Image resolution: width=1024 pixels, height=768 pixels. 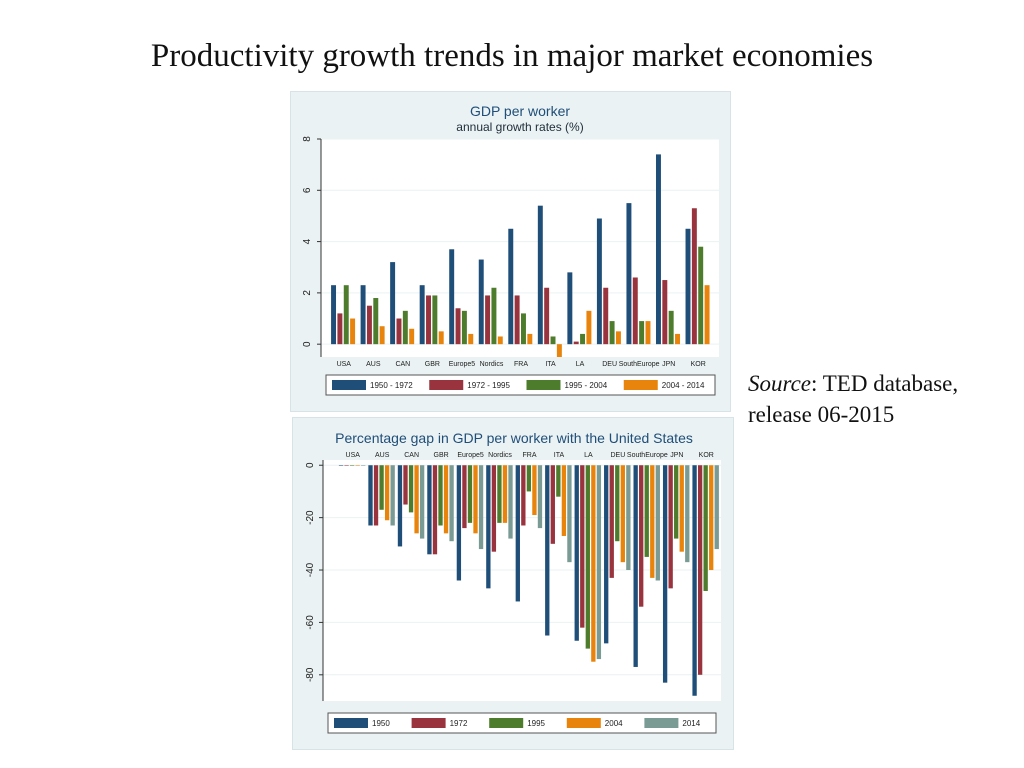 What do you see at coordinates (429, 510) in the screenshot?
I see `gap-bar-gbr-1950` at bounding box center [429, 510].